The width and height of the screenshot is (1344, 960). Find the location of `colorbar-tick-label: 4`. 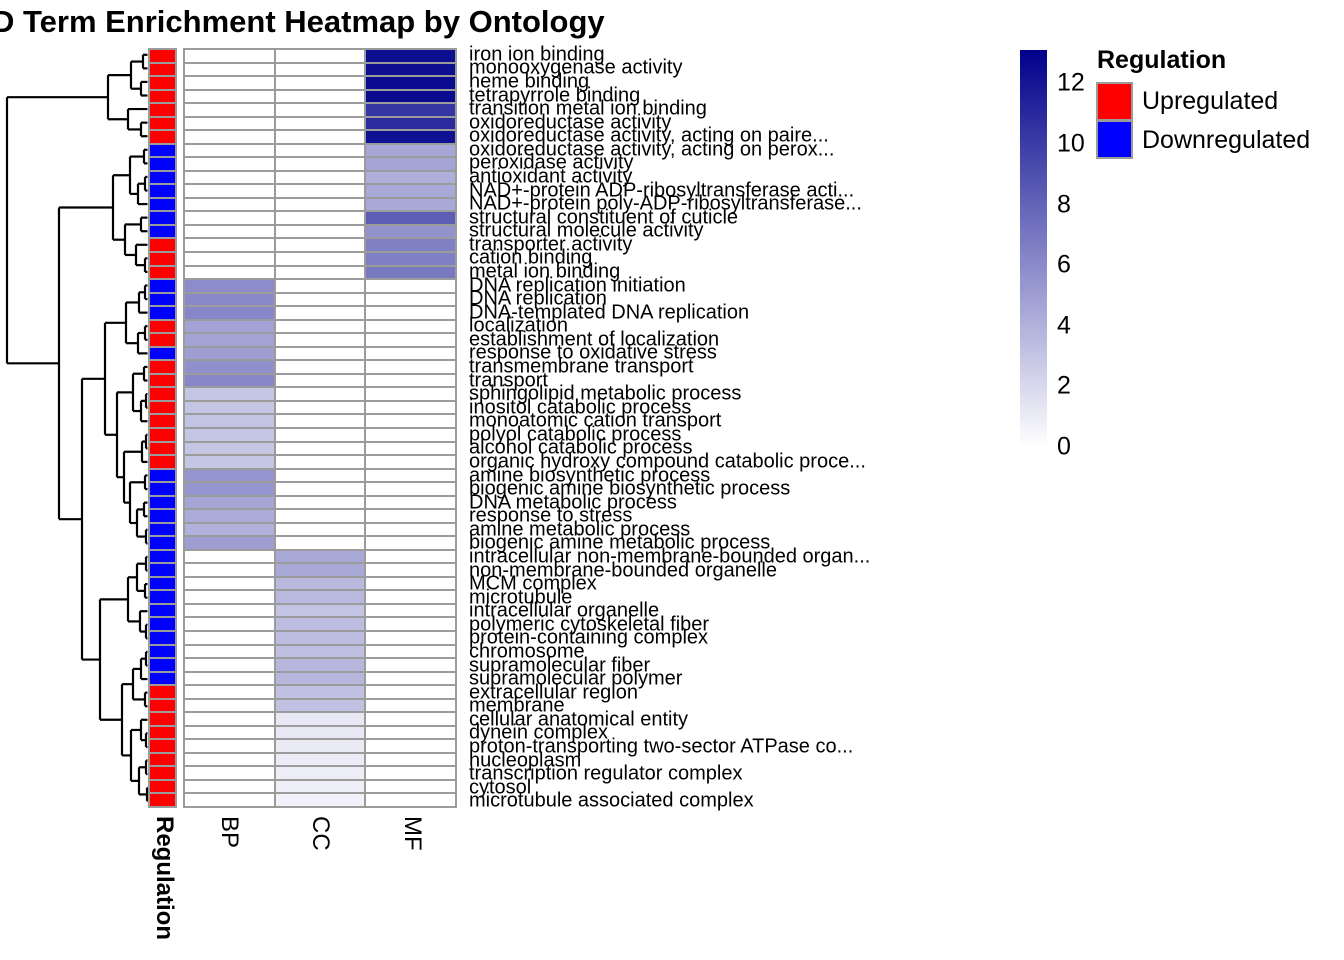

colorbar-tick-label: 4 is located at coordinates (1064, 325).